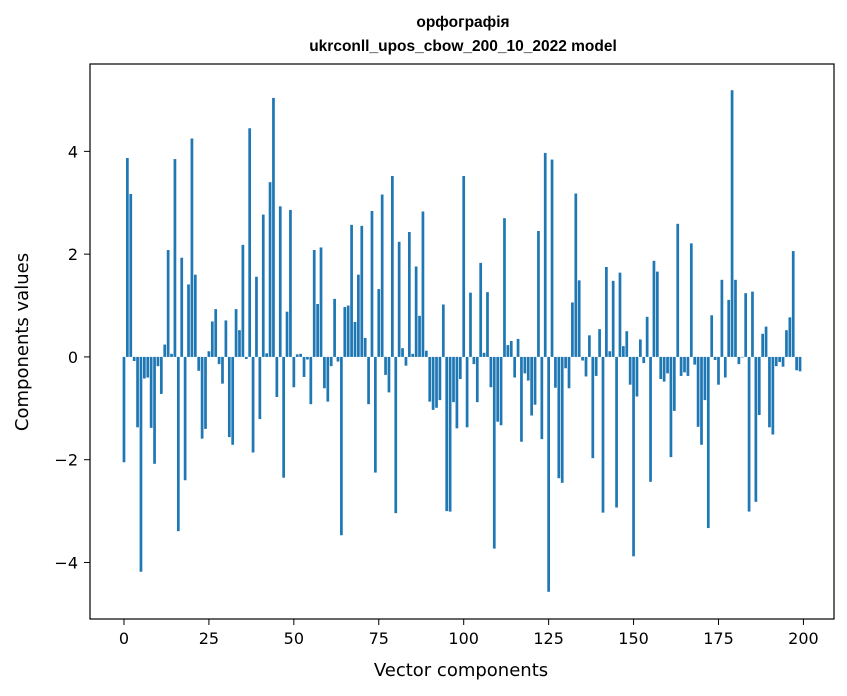 Image resolution: width=847 pixels, height=696 pixels. What do you see at coordinates (294, 638) in the screenshot?
I see `x-tick-label: 50` at bounding box center [294, 638].